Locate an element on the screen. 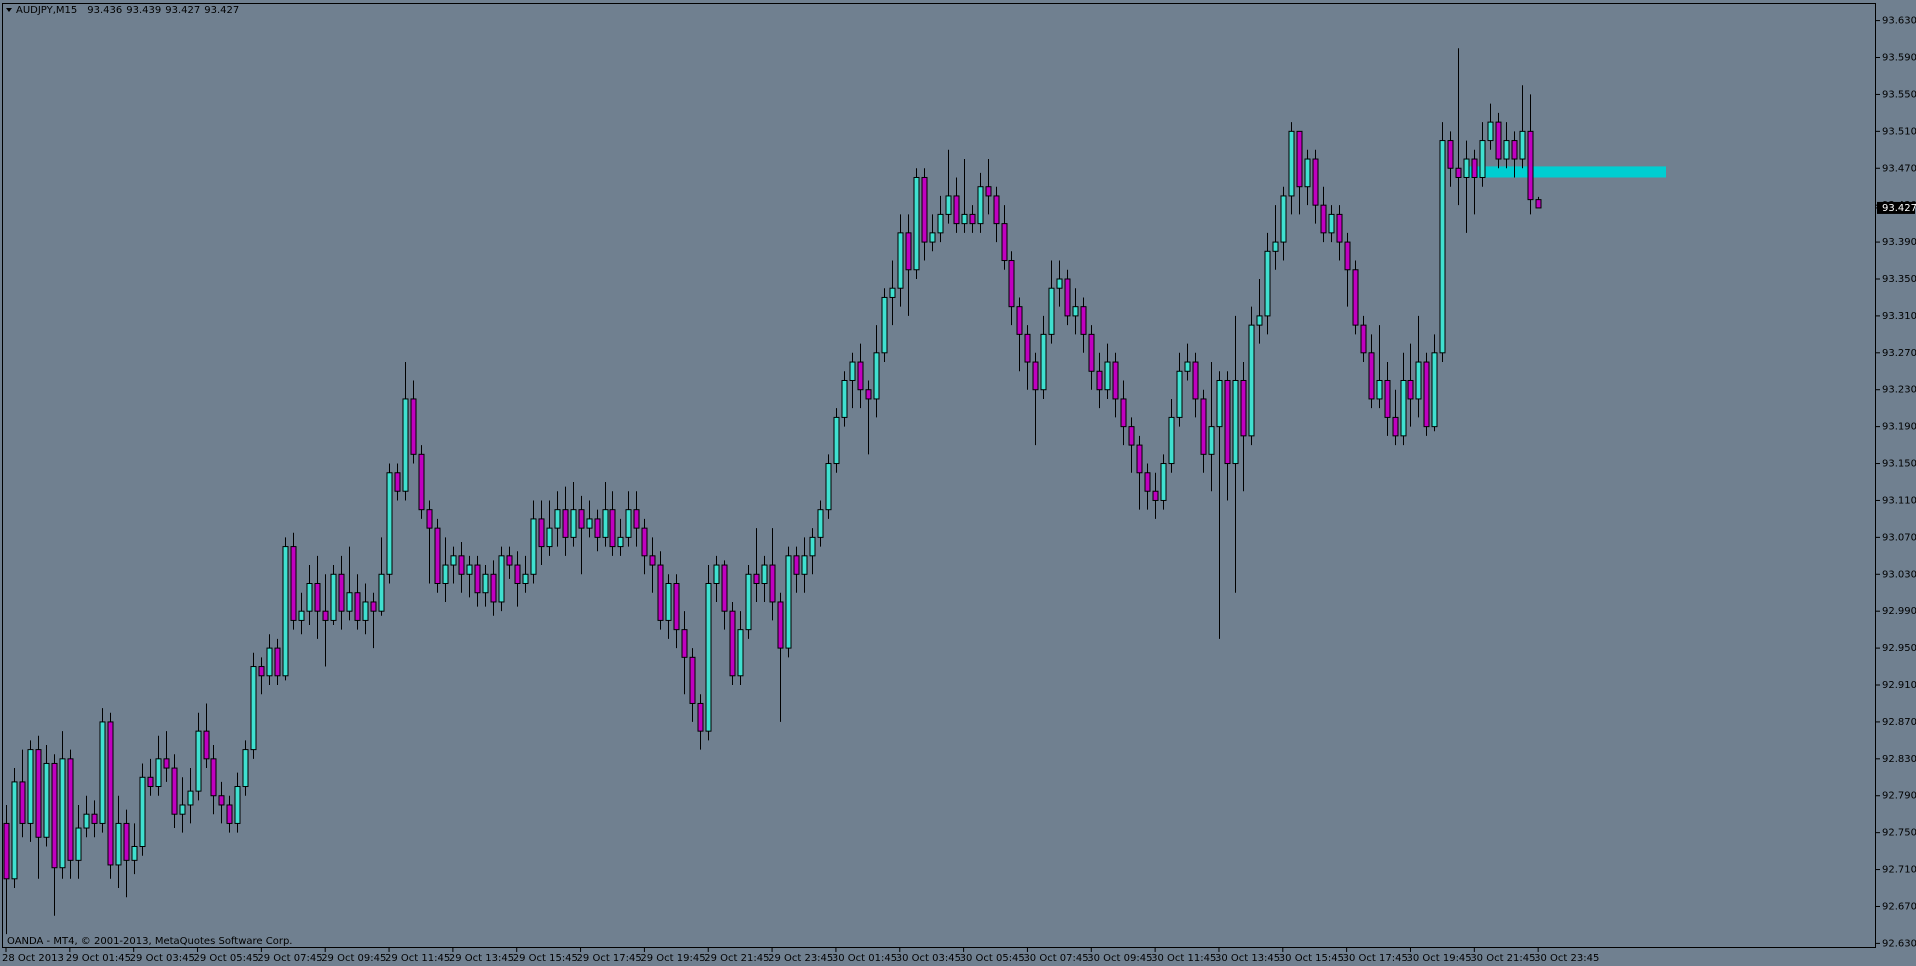 Image resolution: width=1916 pixels, height=966 pixels. price-zone is located at coordinates (1564, 172).